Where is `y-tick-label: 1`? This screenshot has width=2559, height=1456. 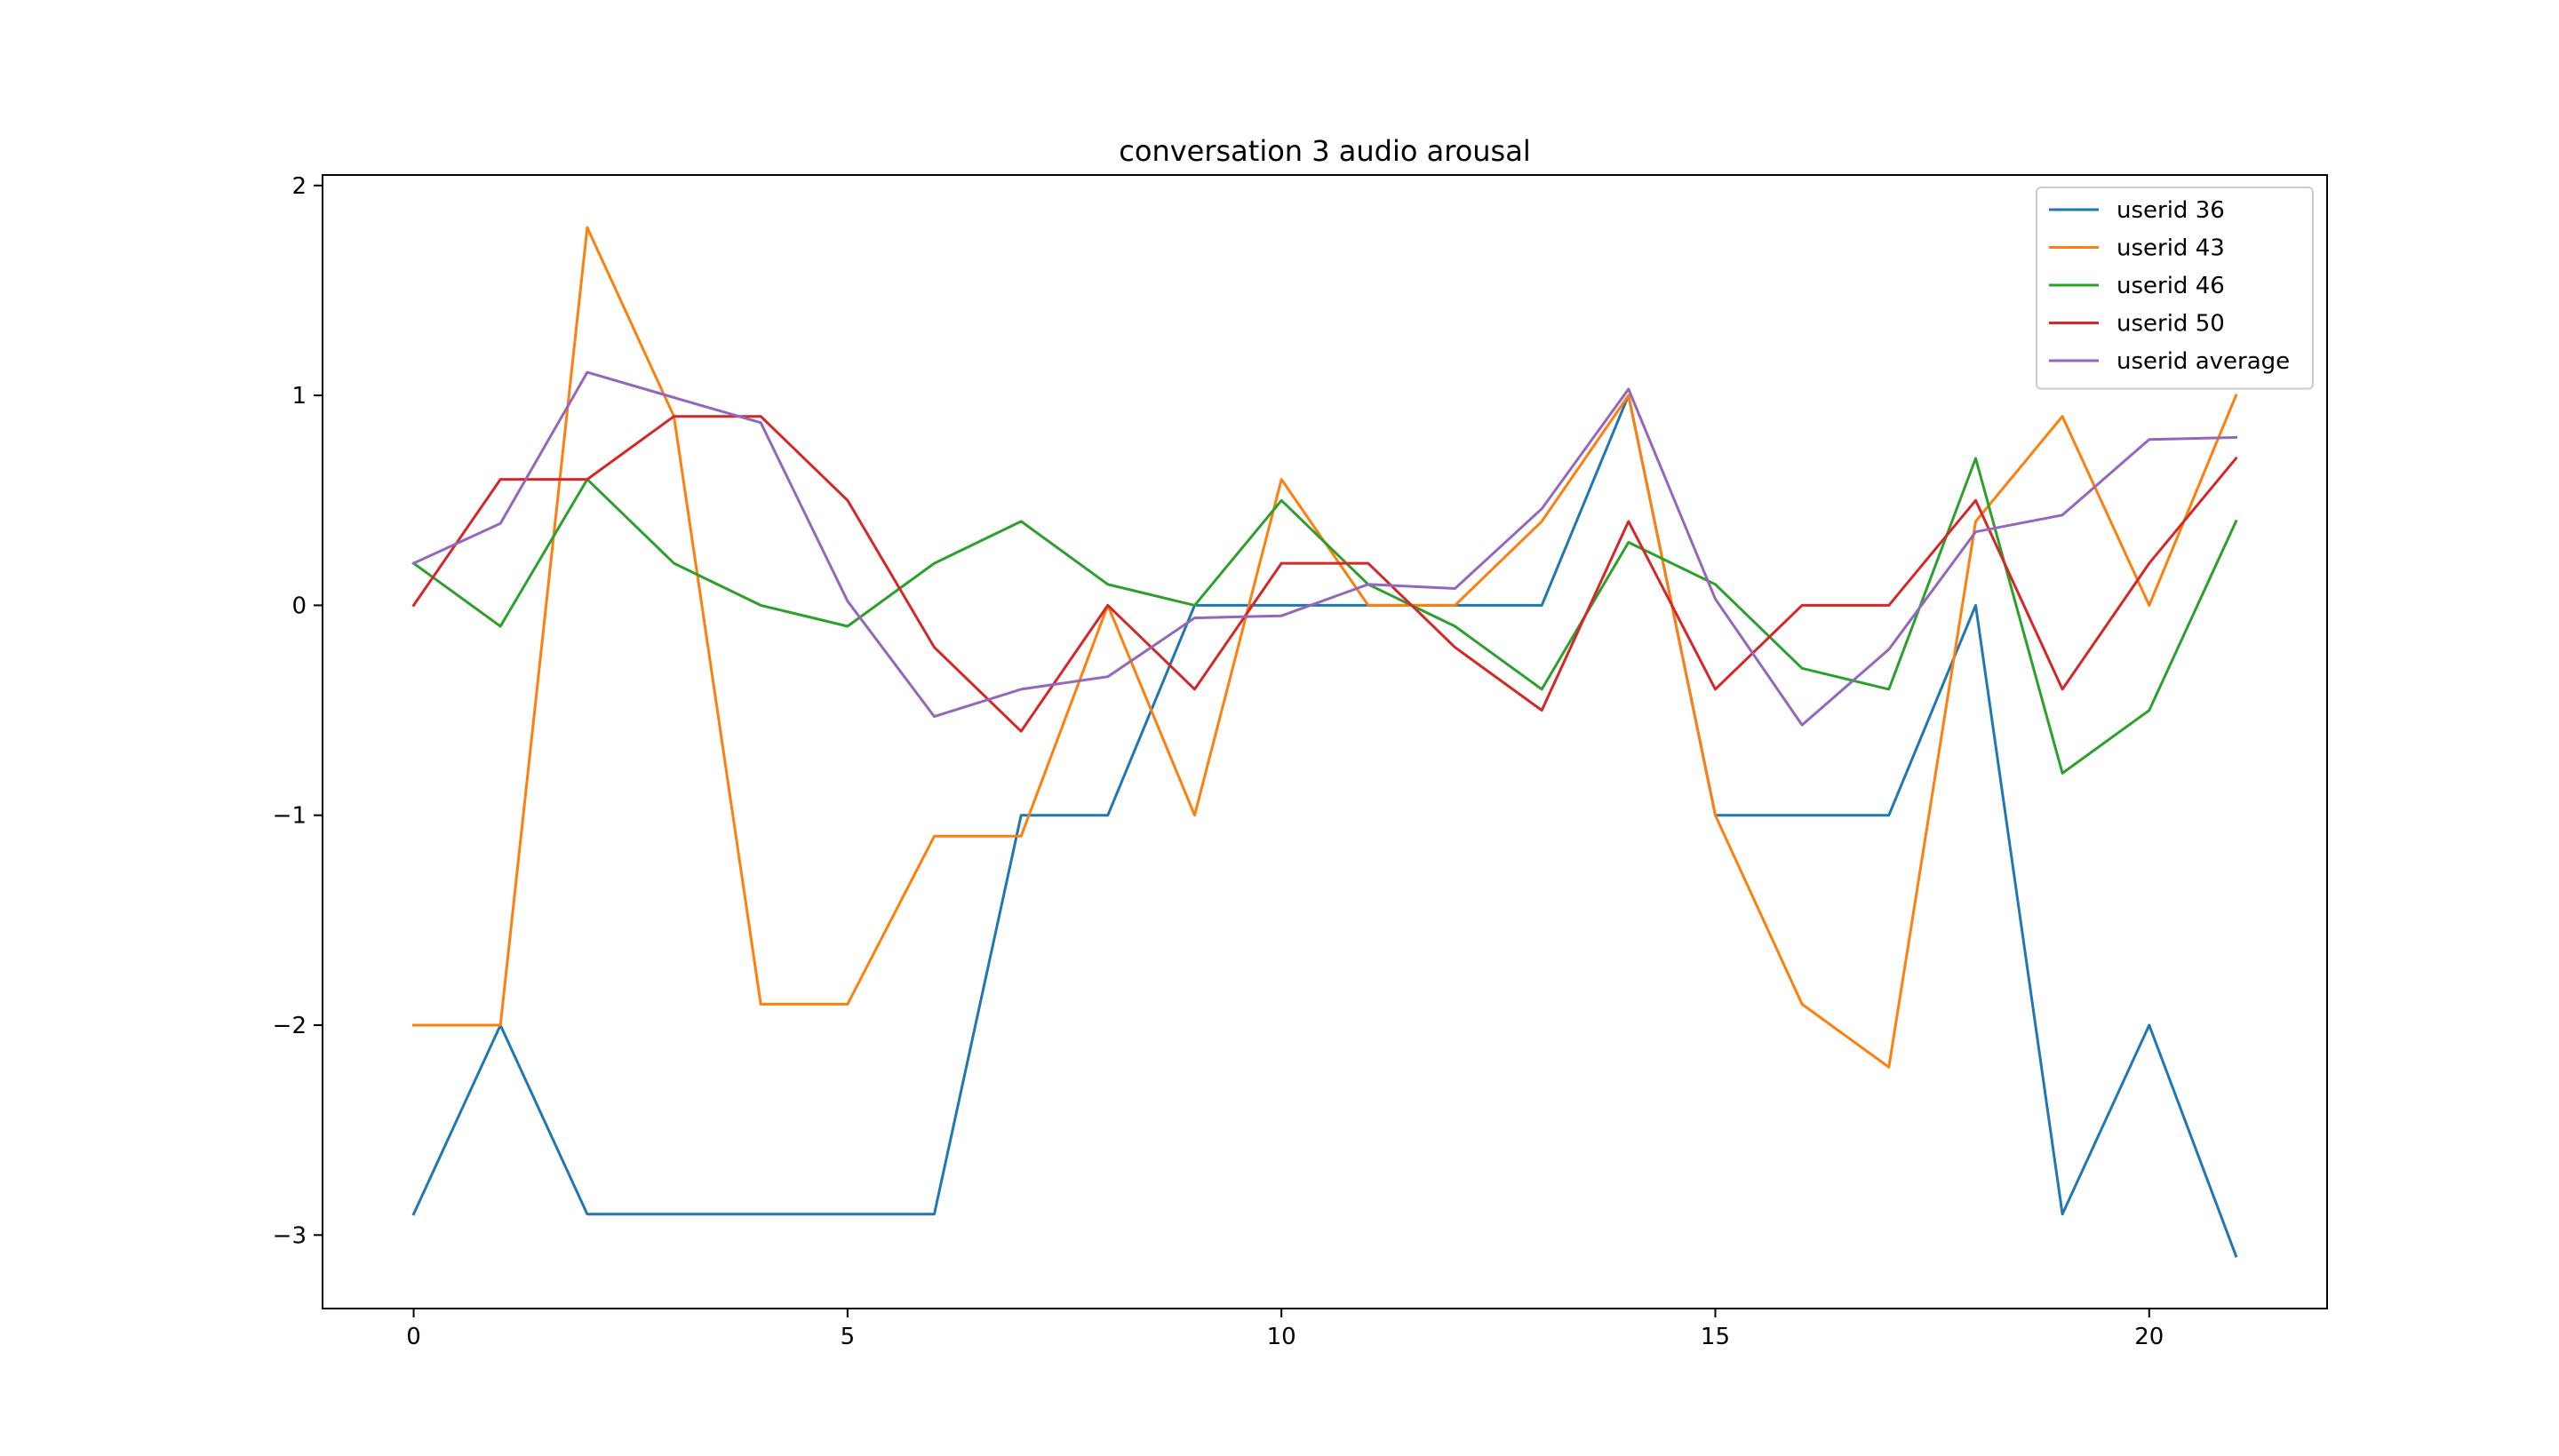 y-tick-label: 1 is located at coordinates (299, 396).